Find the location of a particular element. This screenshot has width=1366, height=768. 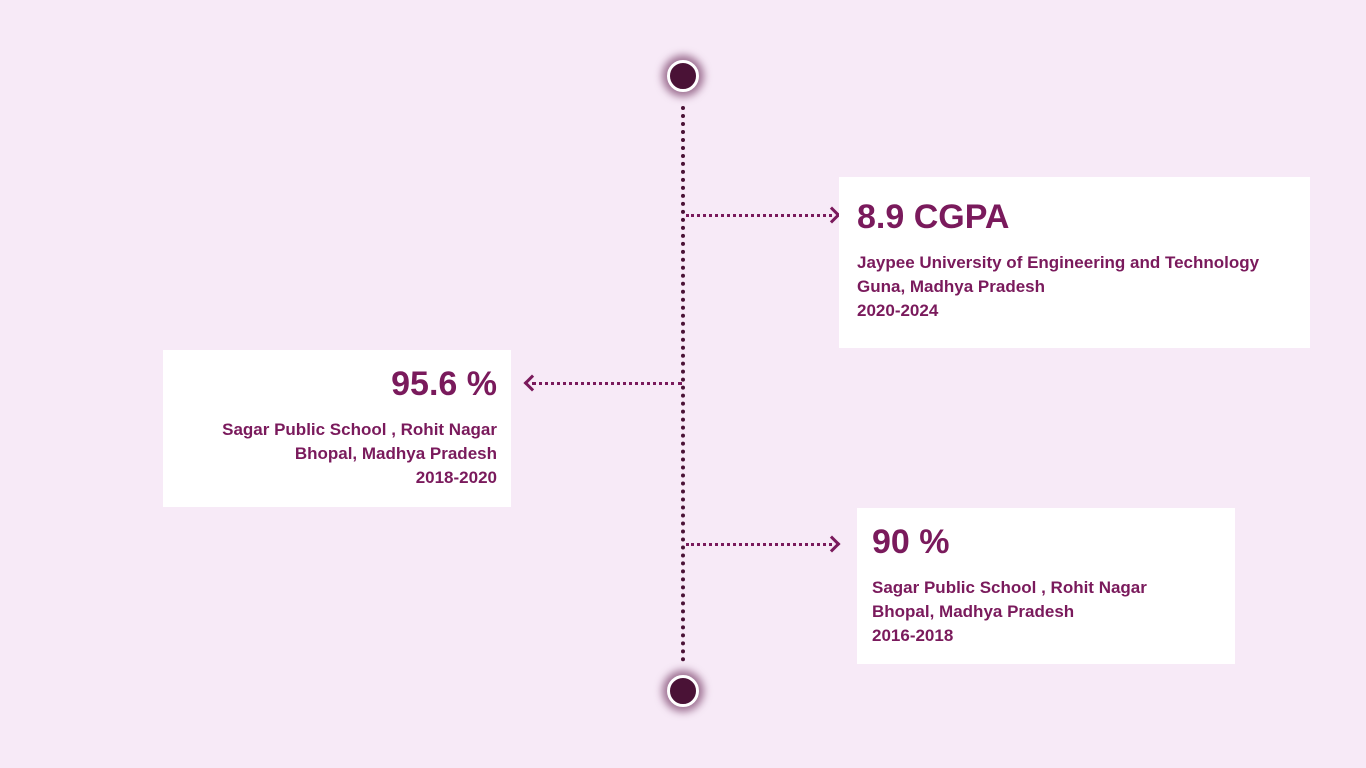

study-years: 2018-2020 is located at coordinates (456, 477).